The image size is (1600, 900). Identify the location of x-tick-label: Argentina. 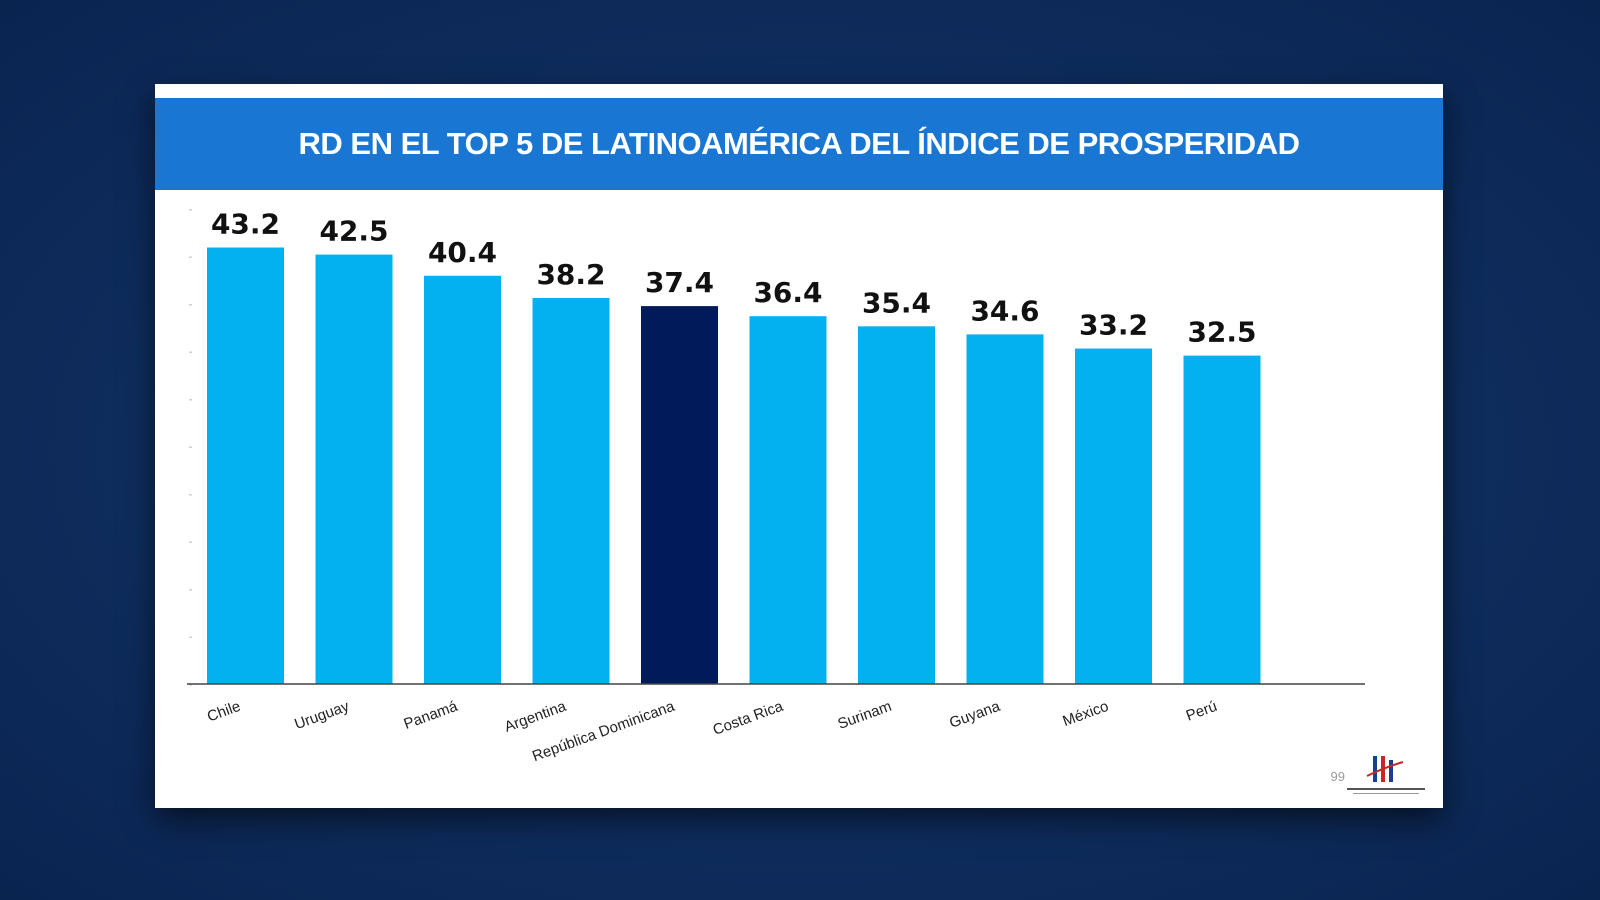
(535, 717).